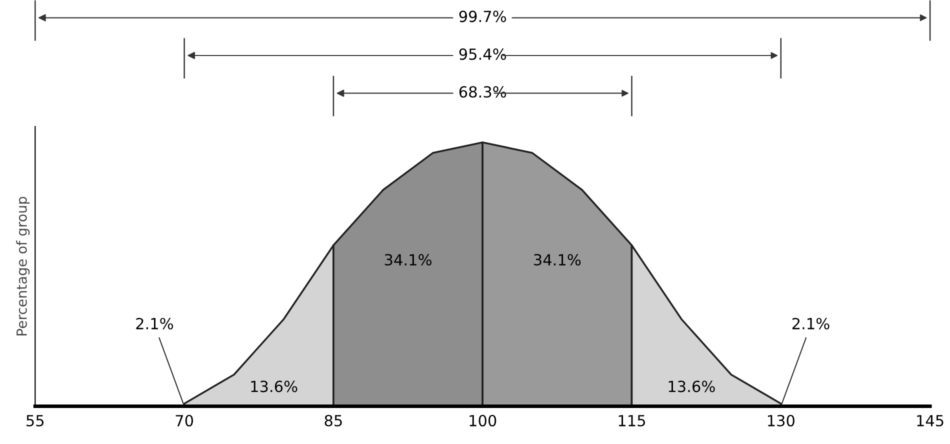  What do you see at coordinates (483, 420) in the screenshot?
I see `x-tick-label: 100` at bounding box center [483, 420].